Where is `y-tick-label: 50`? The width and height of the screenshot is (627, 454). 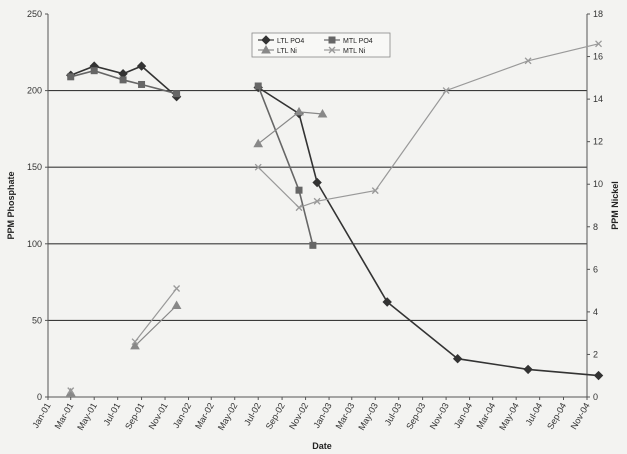 y-tick-label: 50 is located at coordinates (37, 320).